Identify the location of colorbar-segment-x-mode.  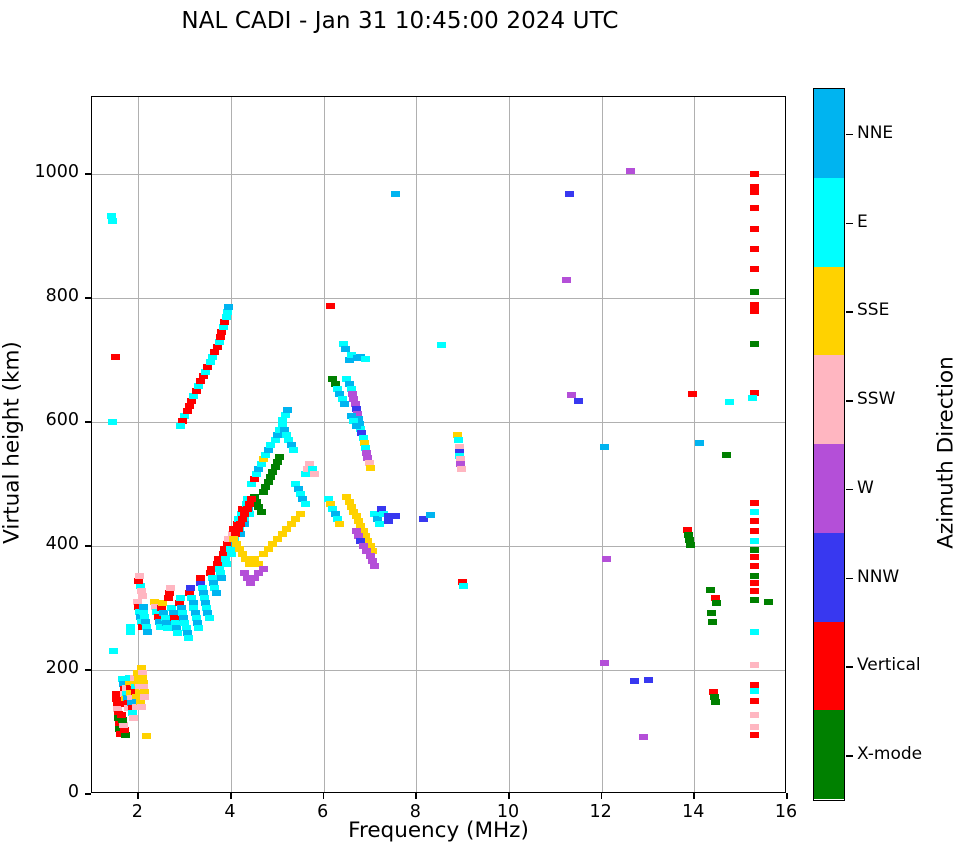
(829, 755).